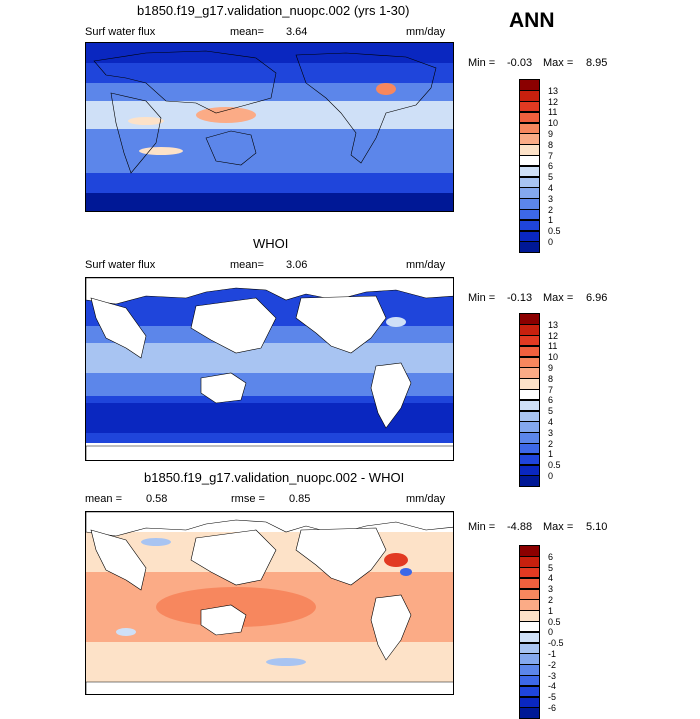 Image resolution: width=700 pixels, height=719 pixels. I want to click on panel2-map, so click(269, 369).